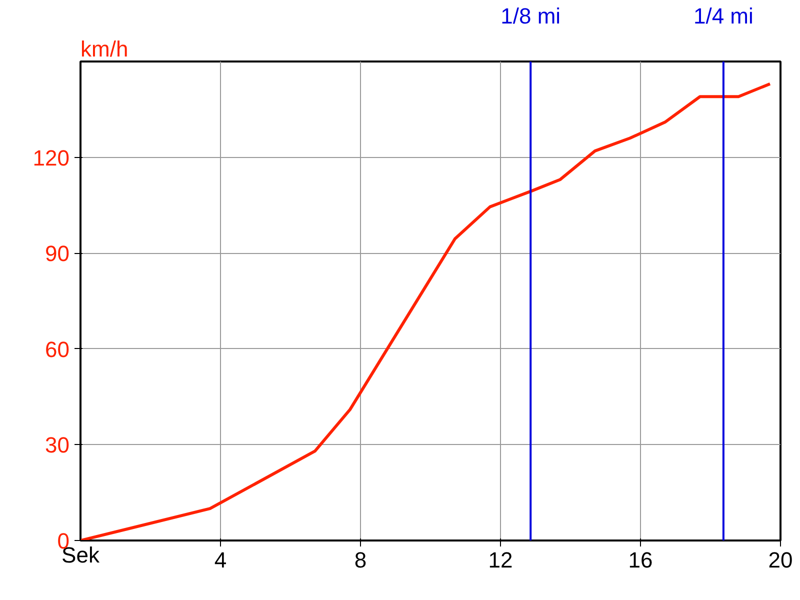 The height and width of the screenshot is (600, 800). Describe the element at coordinates (220, 560) in the screenshot. I see `x-tick-label: 4` at that location.